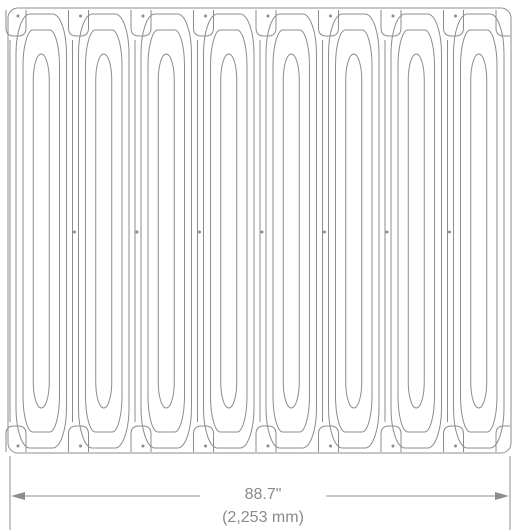 This screenshot has width=516, height=532. What do you see at coordinates (502, 23) in the screenshot?
I see `fin-top-cap-end` at bounding box center [502, 23].